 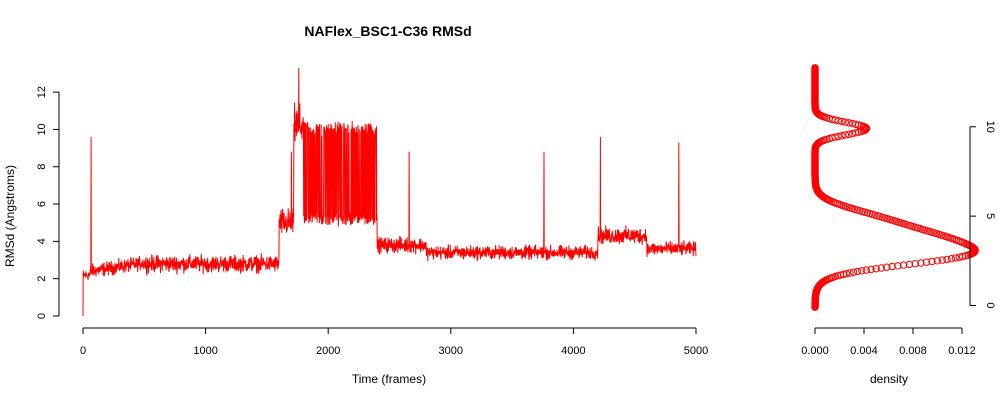 I want to click on y-tick-label: 4, so click(x=42, y=241).